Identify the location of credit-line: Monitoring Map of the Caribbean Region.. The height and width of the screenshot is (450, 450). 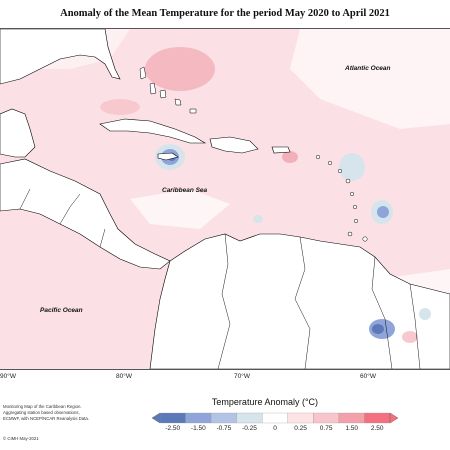
(42, 406).